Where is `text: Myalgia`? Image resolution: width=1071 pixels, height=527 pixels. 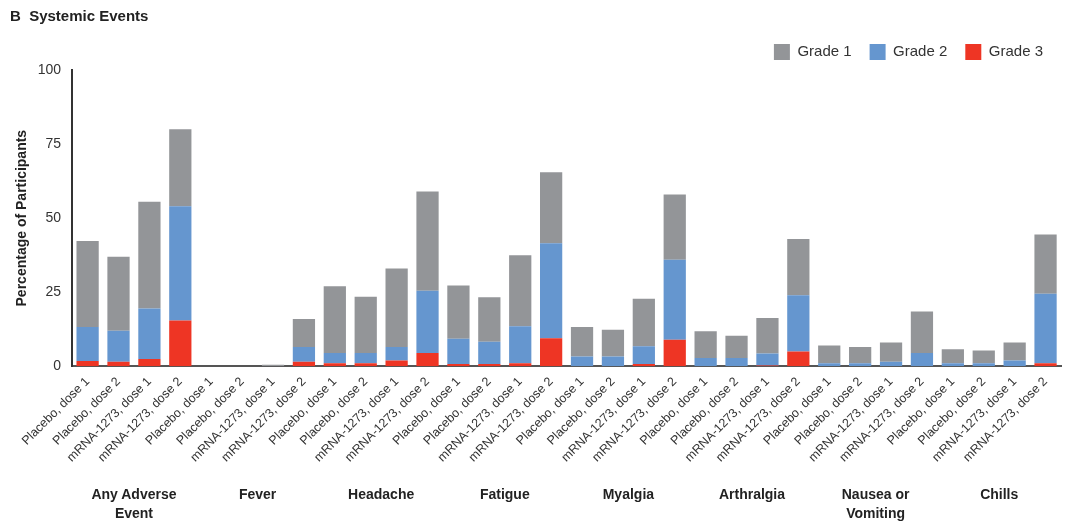
text: Myalgia is located at coordinates (628, 493).